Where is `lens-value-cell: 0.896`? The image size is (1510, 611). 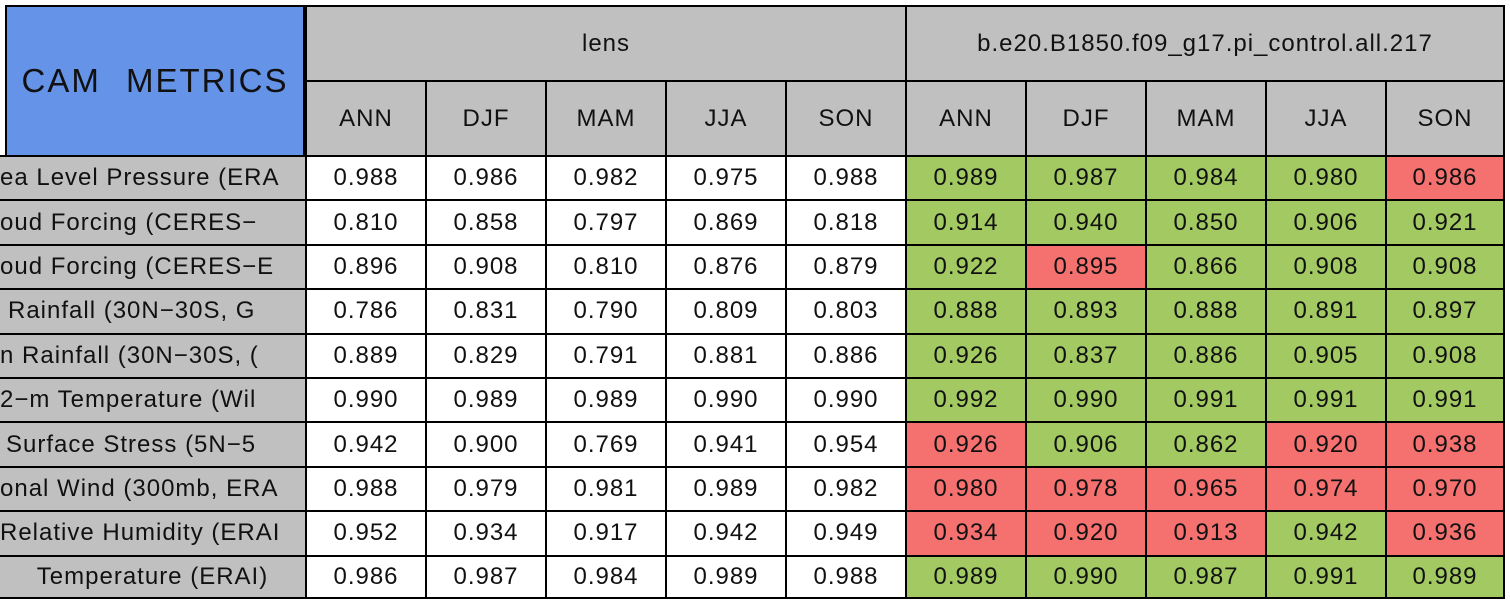
lens-value-cell: 0.896 is located at coordinates (365, 266).